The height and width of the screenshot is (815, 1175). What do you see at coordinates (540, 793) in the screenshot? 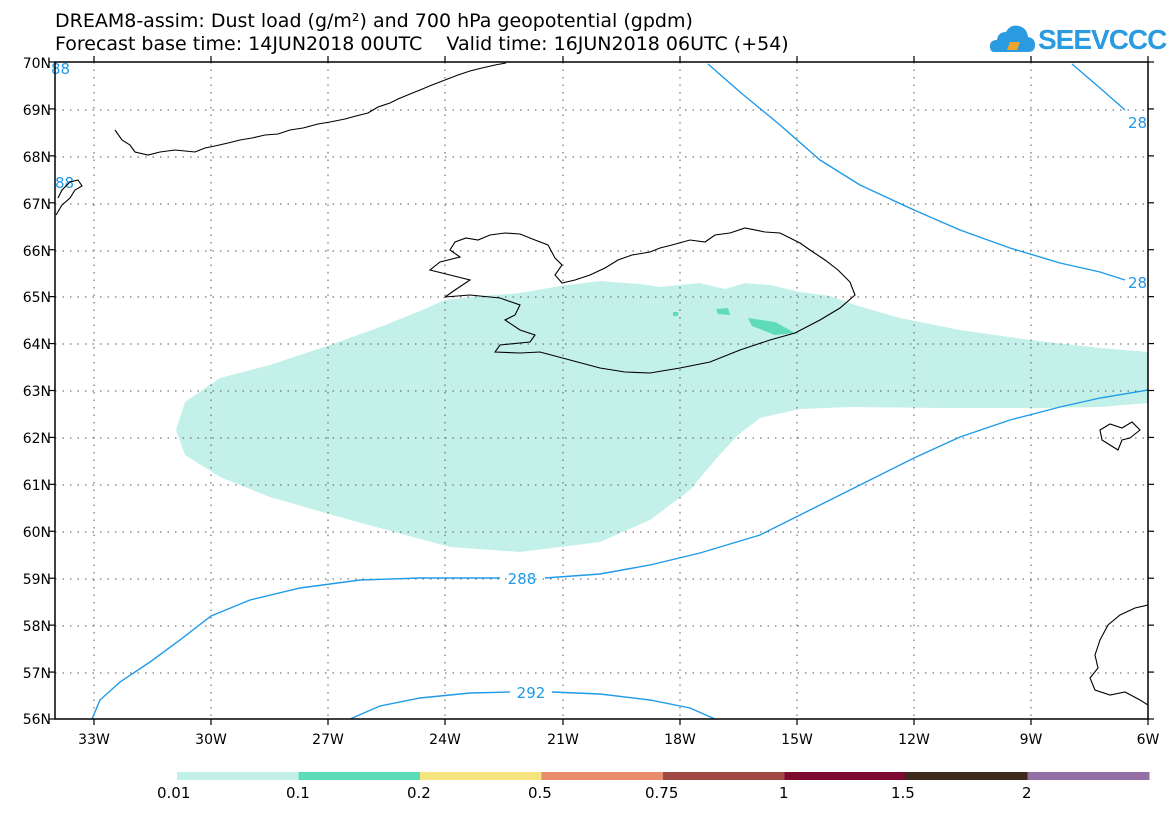
I see `legend-label: 0.5` at bounding box center [540, 793].